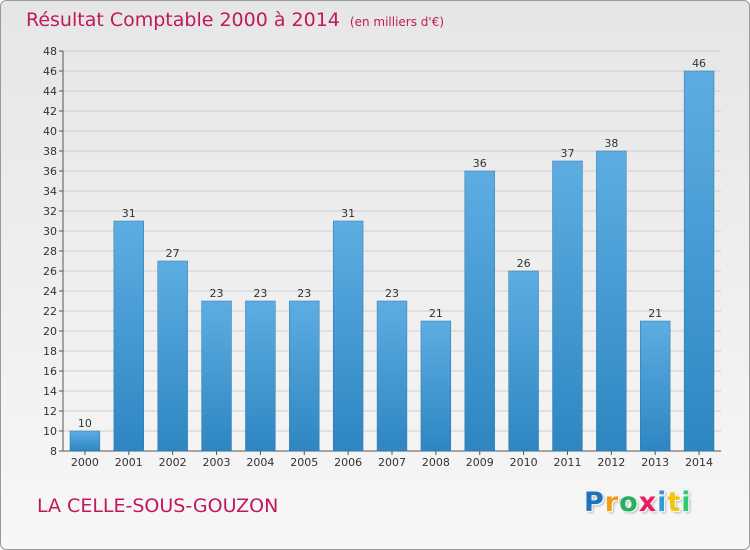 This screenshot has width=750, height=550. I want to click on x-tick-label: 2006, so click(348, 462).